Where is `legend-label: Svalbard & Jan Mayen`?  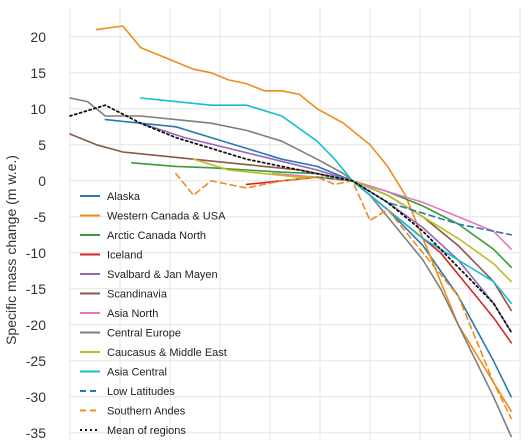 legend-label: Svalbard & Jan Mayen is located at coordinates (162, 275).